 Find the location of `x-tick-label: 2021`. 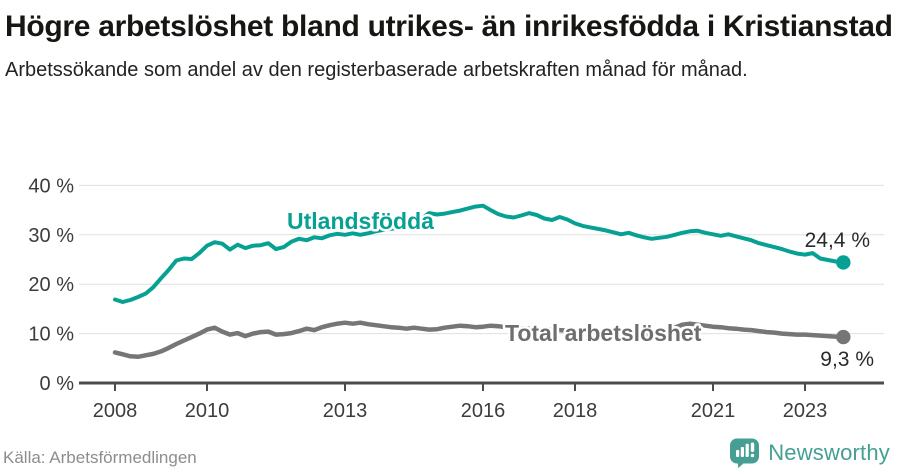

x-tick-label: 2021 is located at coordinates (713, 411).